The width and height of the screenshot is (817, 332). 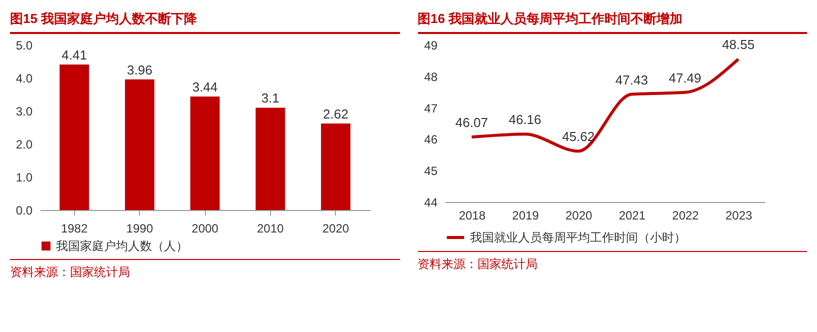 I want to click on y-tick-label: 4.0, so click(x=24, y=79).